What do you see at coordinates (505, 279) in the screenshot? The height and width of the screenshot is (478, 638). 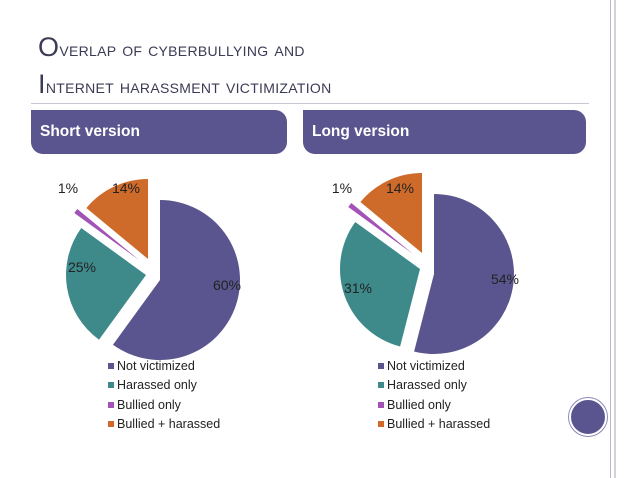 I see `slice-not-victimized-label: 54%` at bounding box center [505, 279].